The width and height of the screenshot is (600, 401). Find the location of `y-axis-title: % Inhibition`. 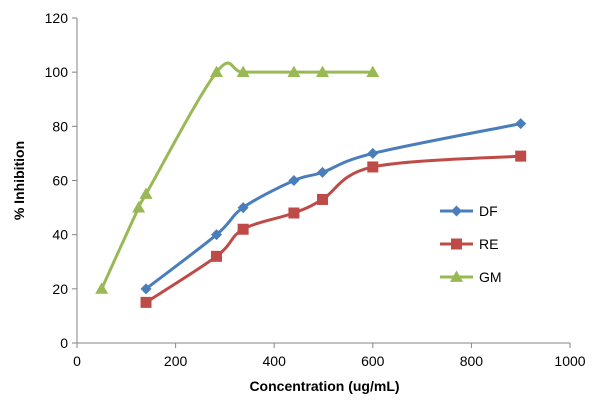

y-axis-title: % Inhibition is located at coordinates (19, 180).